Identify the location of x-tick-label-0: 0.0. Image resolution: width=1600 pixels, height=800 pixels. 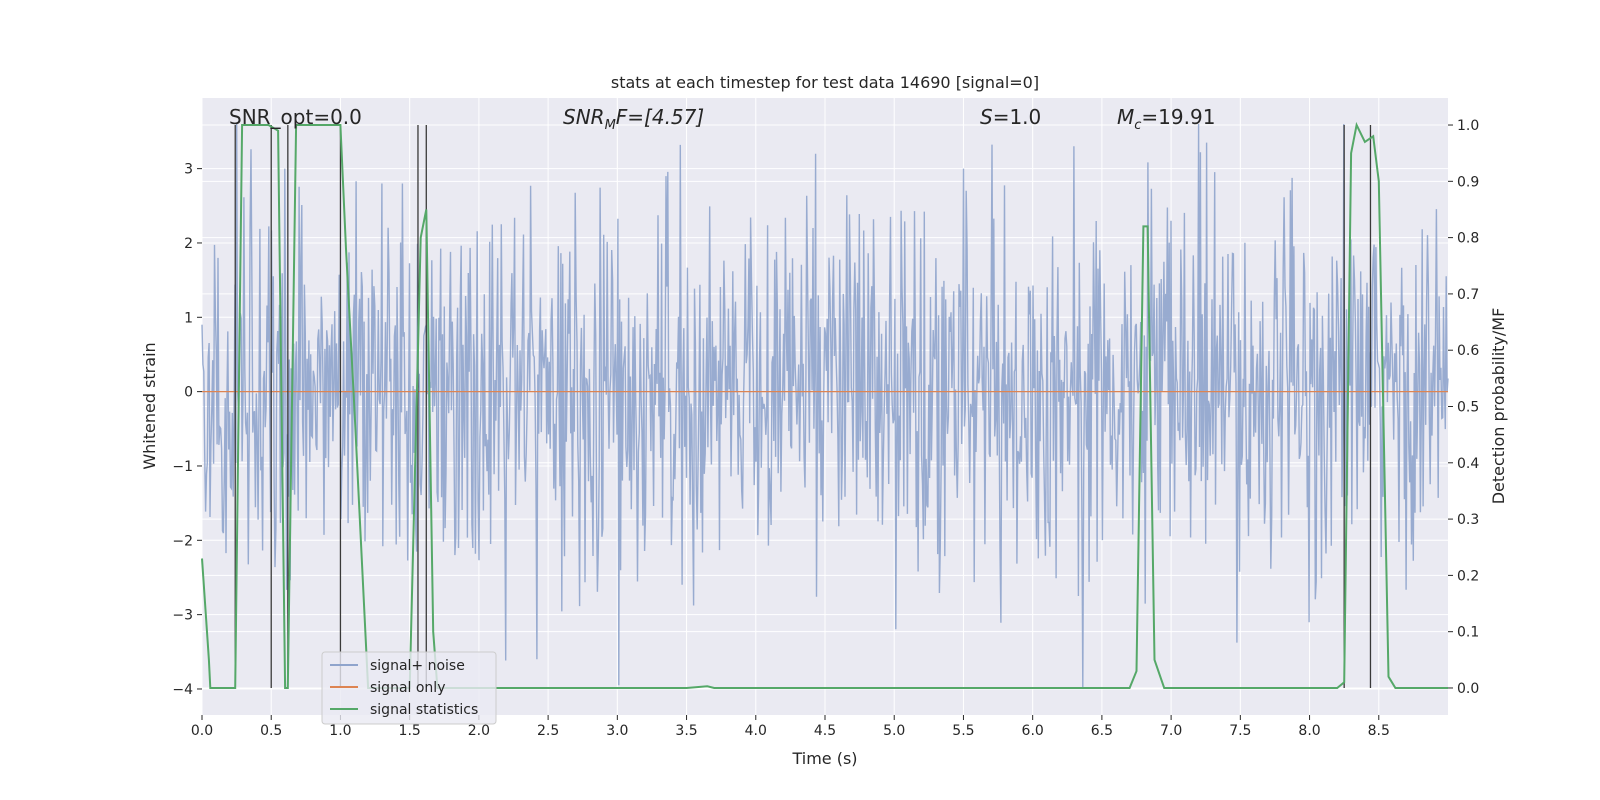
(202, 731).